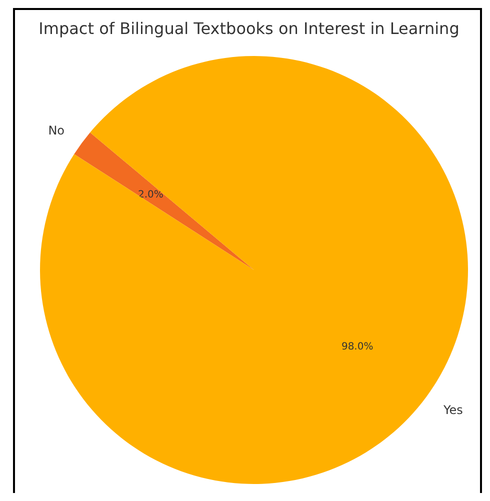 The height and width of the screenshot is (501, 490). What do you see at coordinates (452, 409) in the screenshot?
I see `slice-label: Yes` at bounding box center [452, 409].